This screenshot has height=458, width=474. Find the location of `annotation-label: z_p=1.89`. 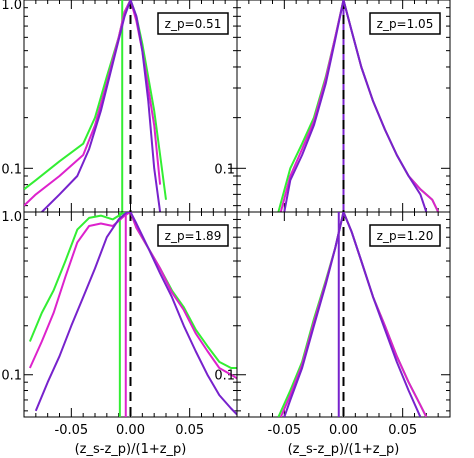

annotation-label: z_p=1.89 is located at coordinates (193, 236).